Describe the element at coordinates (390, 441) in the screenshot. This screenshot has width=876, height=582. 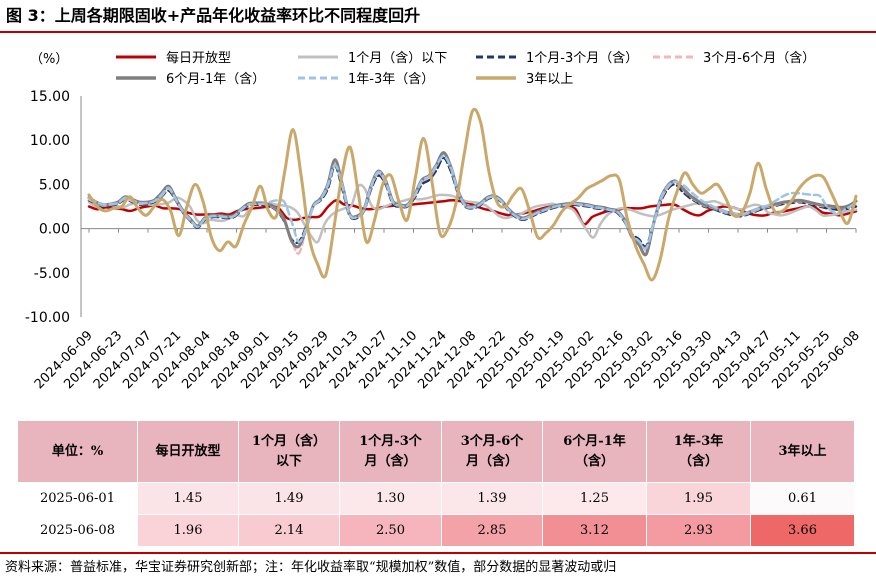
I see `table-header-text: 1个月-3个` at that location.